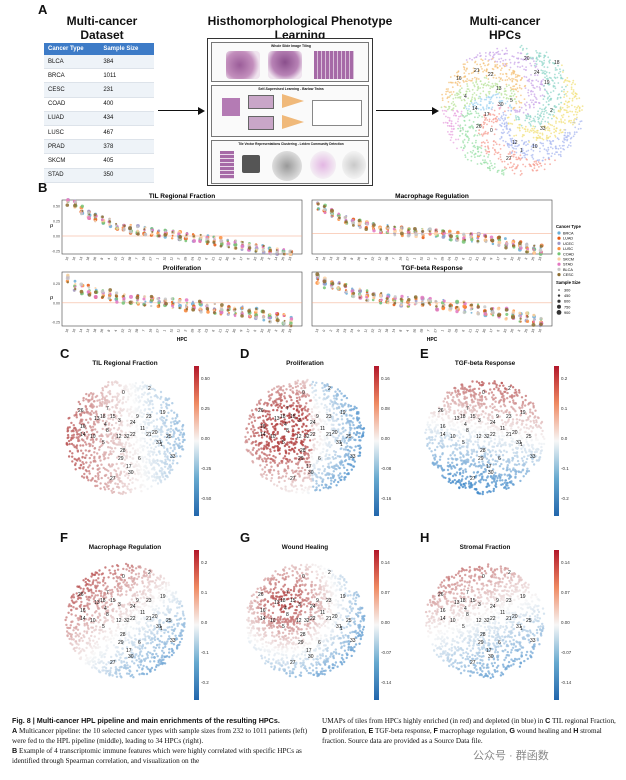 The image size is (626, 780). Describe the element at coordinates (94, 258) in the screenshot. I see `x-tick-label: 26` at that location.